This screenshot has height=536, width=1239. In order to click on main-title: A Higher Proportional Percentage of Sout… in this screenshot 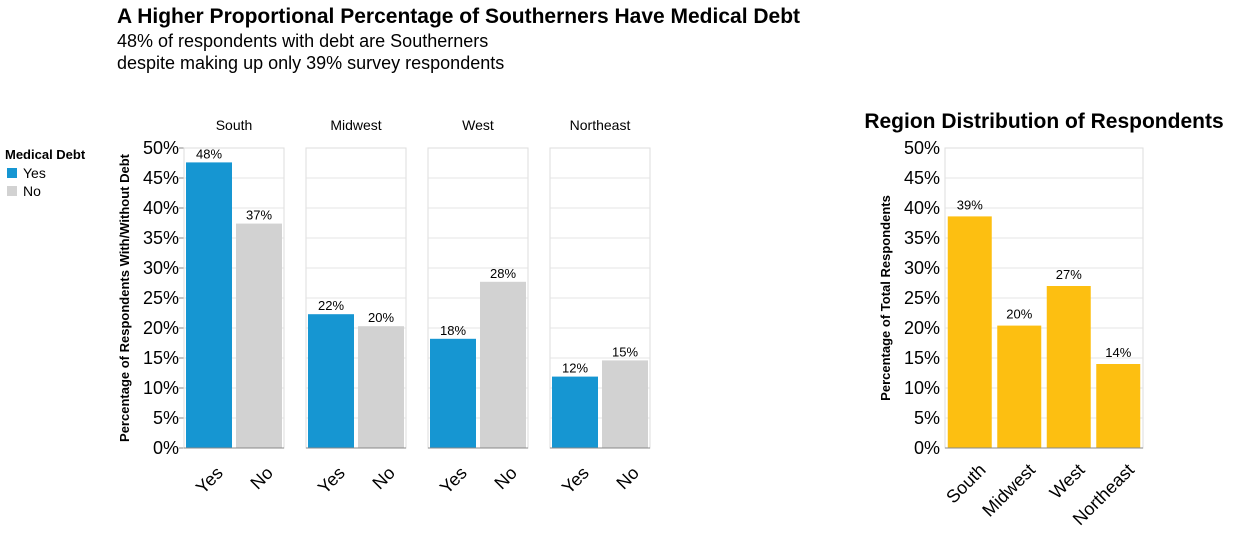, I will do `click(458, 16)`.